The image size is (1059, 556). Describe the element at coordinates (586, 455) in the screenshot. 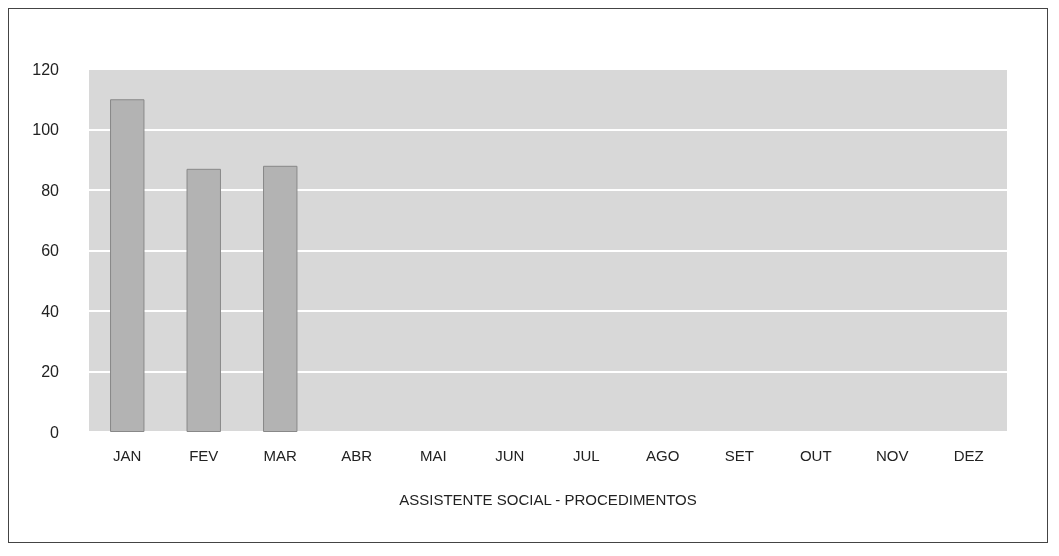

I see `x-tick-label: JUL` at that location.